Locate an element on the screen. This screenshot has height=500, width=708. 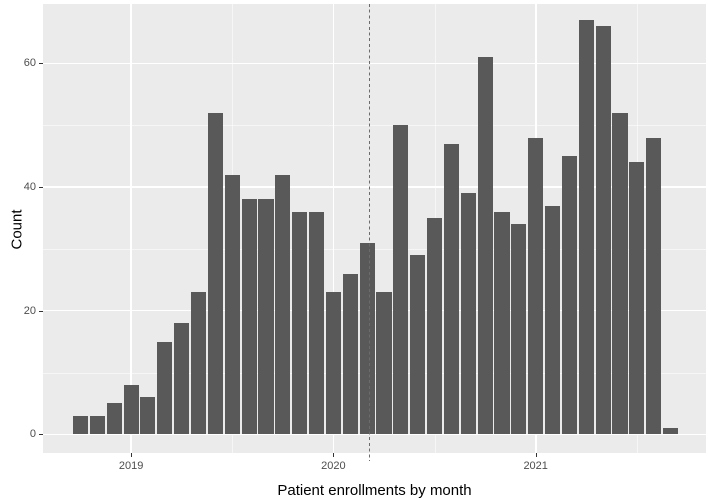
vline-dashed is located at coordinates (369, 232).